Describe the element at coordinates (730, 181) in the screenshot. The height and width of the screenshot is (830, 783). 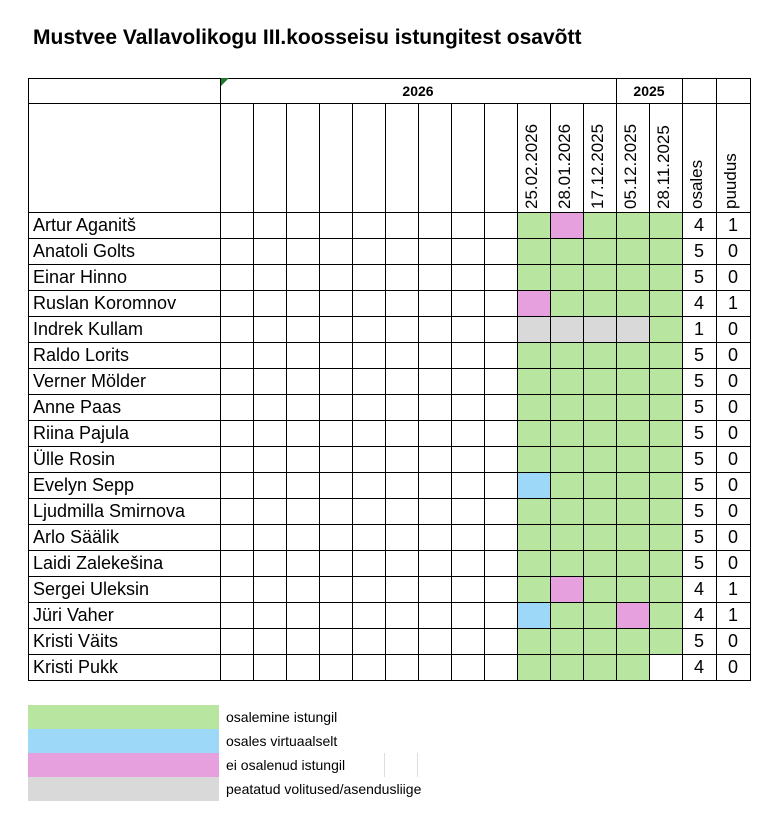
I see `absent-header: puudus` at that location.